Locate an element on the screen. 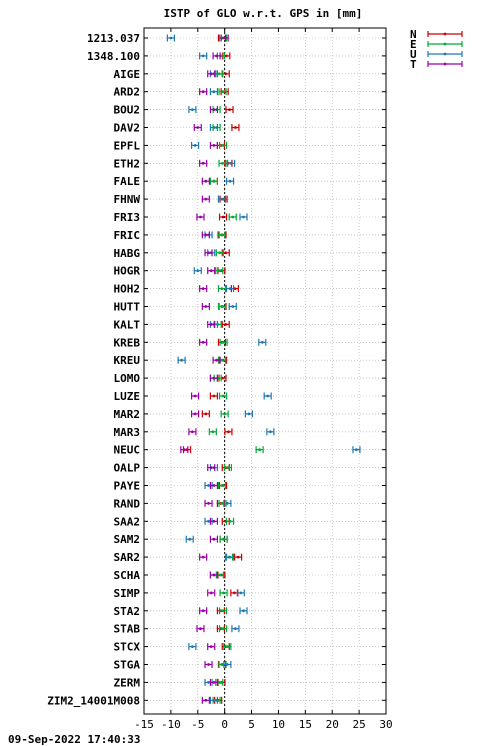  station-label: SAA2 is located at coordinates (127, 521).